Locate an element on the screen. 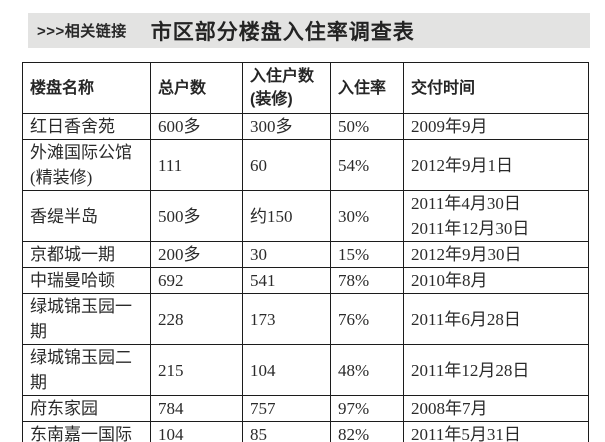  cell-occupancy-rate: 48% is located at coordinates (367, 370).